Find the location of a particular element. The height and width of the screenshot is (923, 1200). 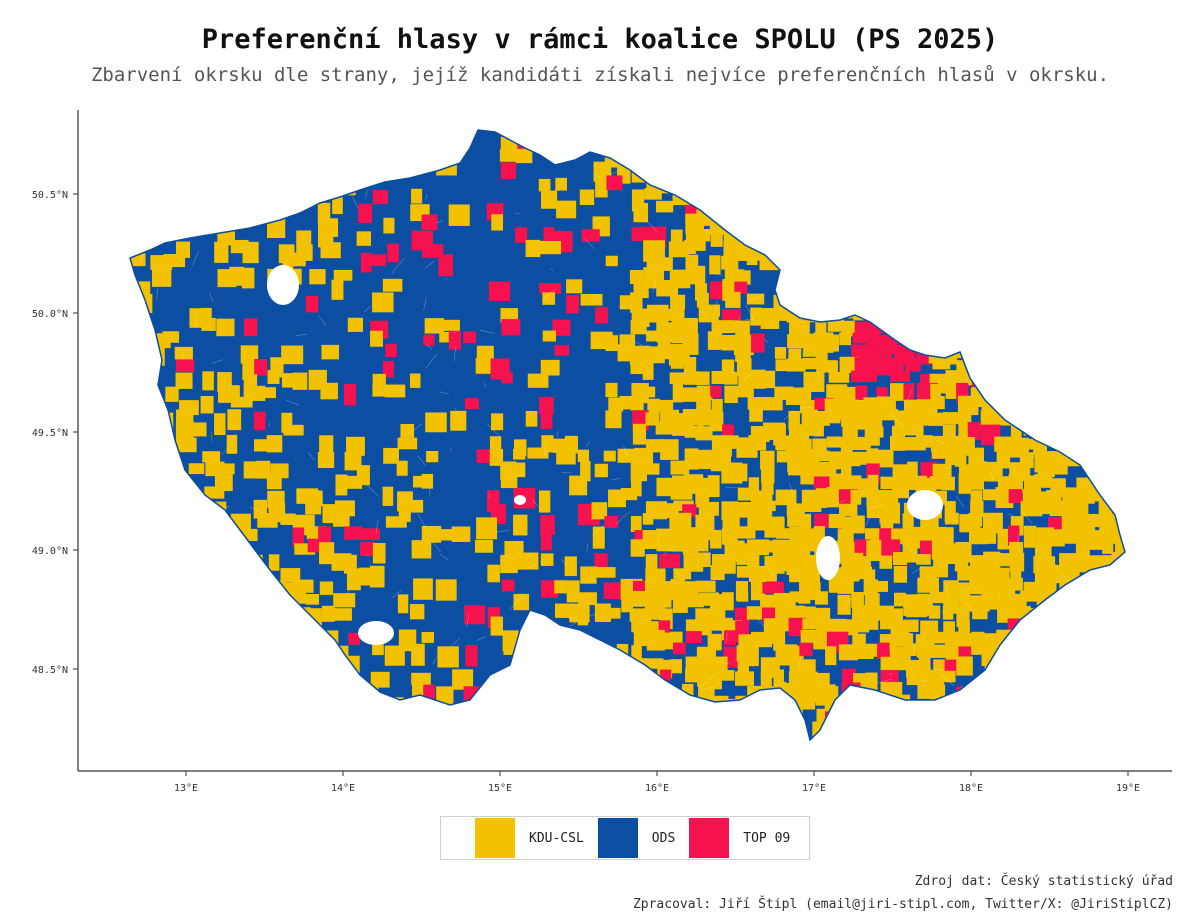

y-tick-label: 50.0°N is located at coordinates (50, 314).